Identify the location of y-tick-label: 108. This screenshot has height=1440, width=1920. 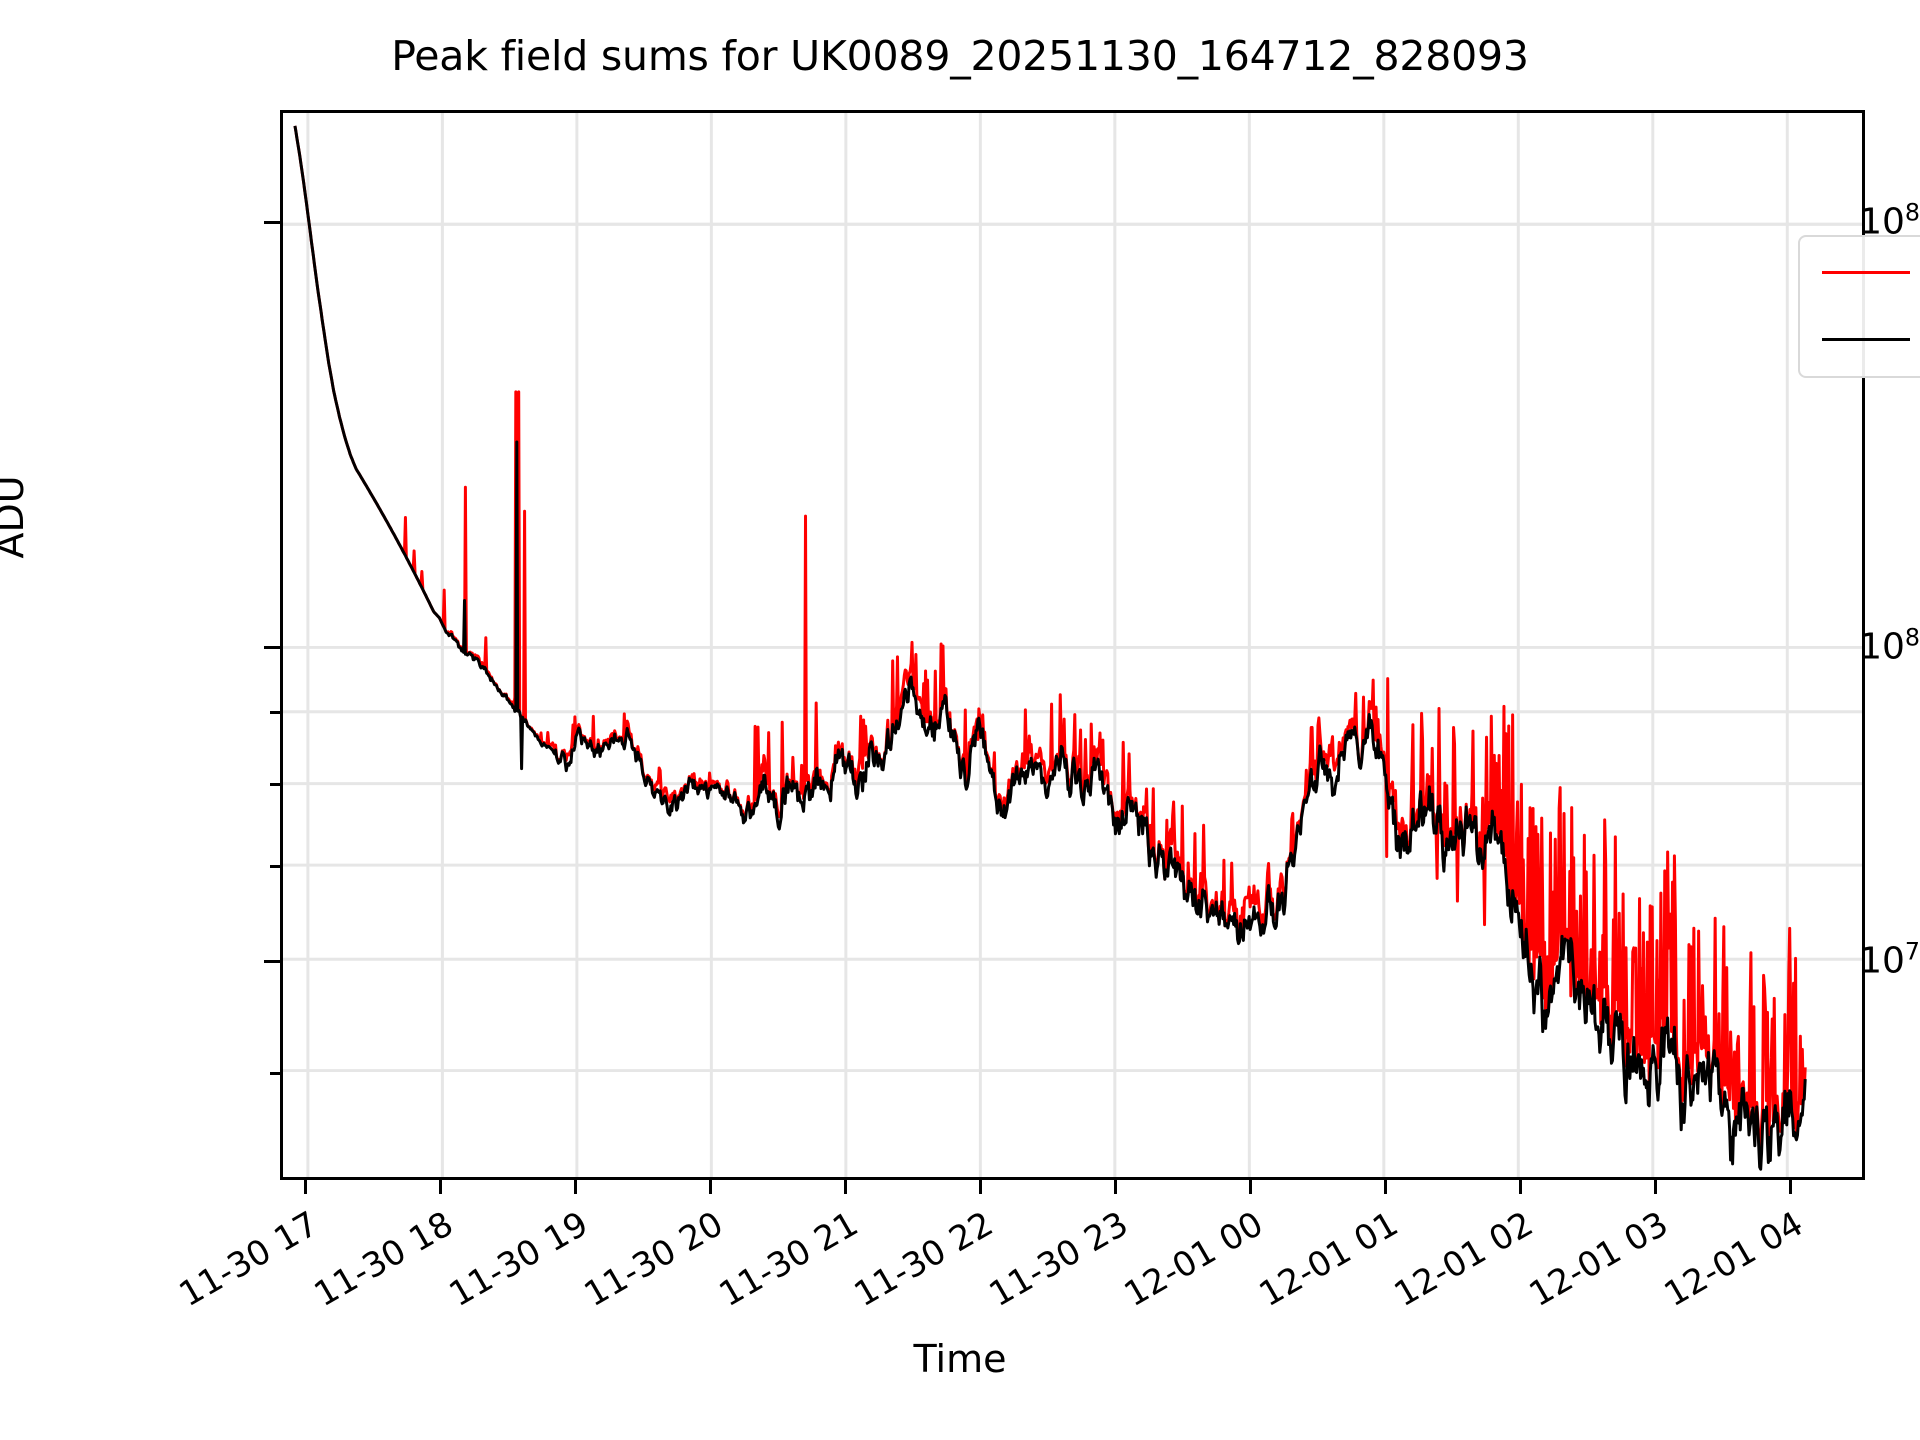
(1889, 645).